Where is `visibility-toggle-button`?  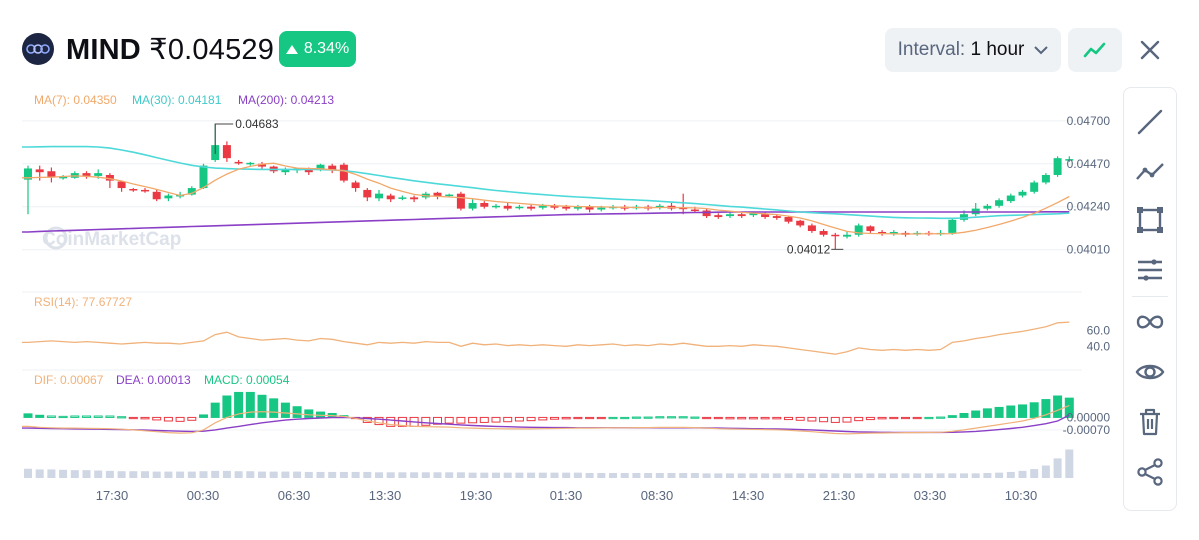
visibility-toggle-button is located at coordinates (1150, 372).